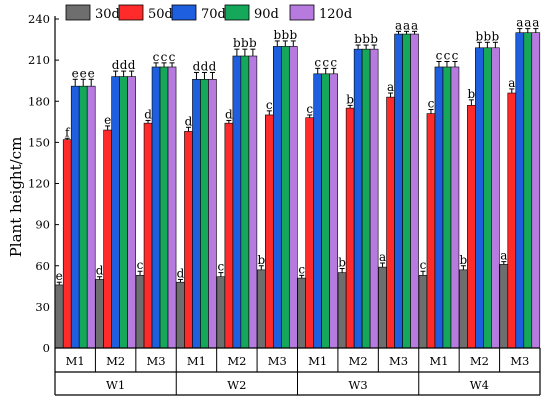 The width and height of the screenshot is (550, 404). What do you see at coordinates (358, 385) in the screenshot?
I see `x-group-label: W3` at bounding box center [358, 385].